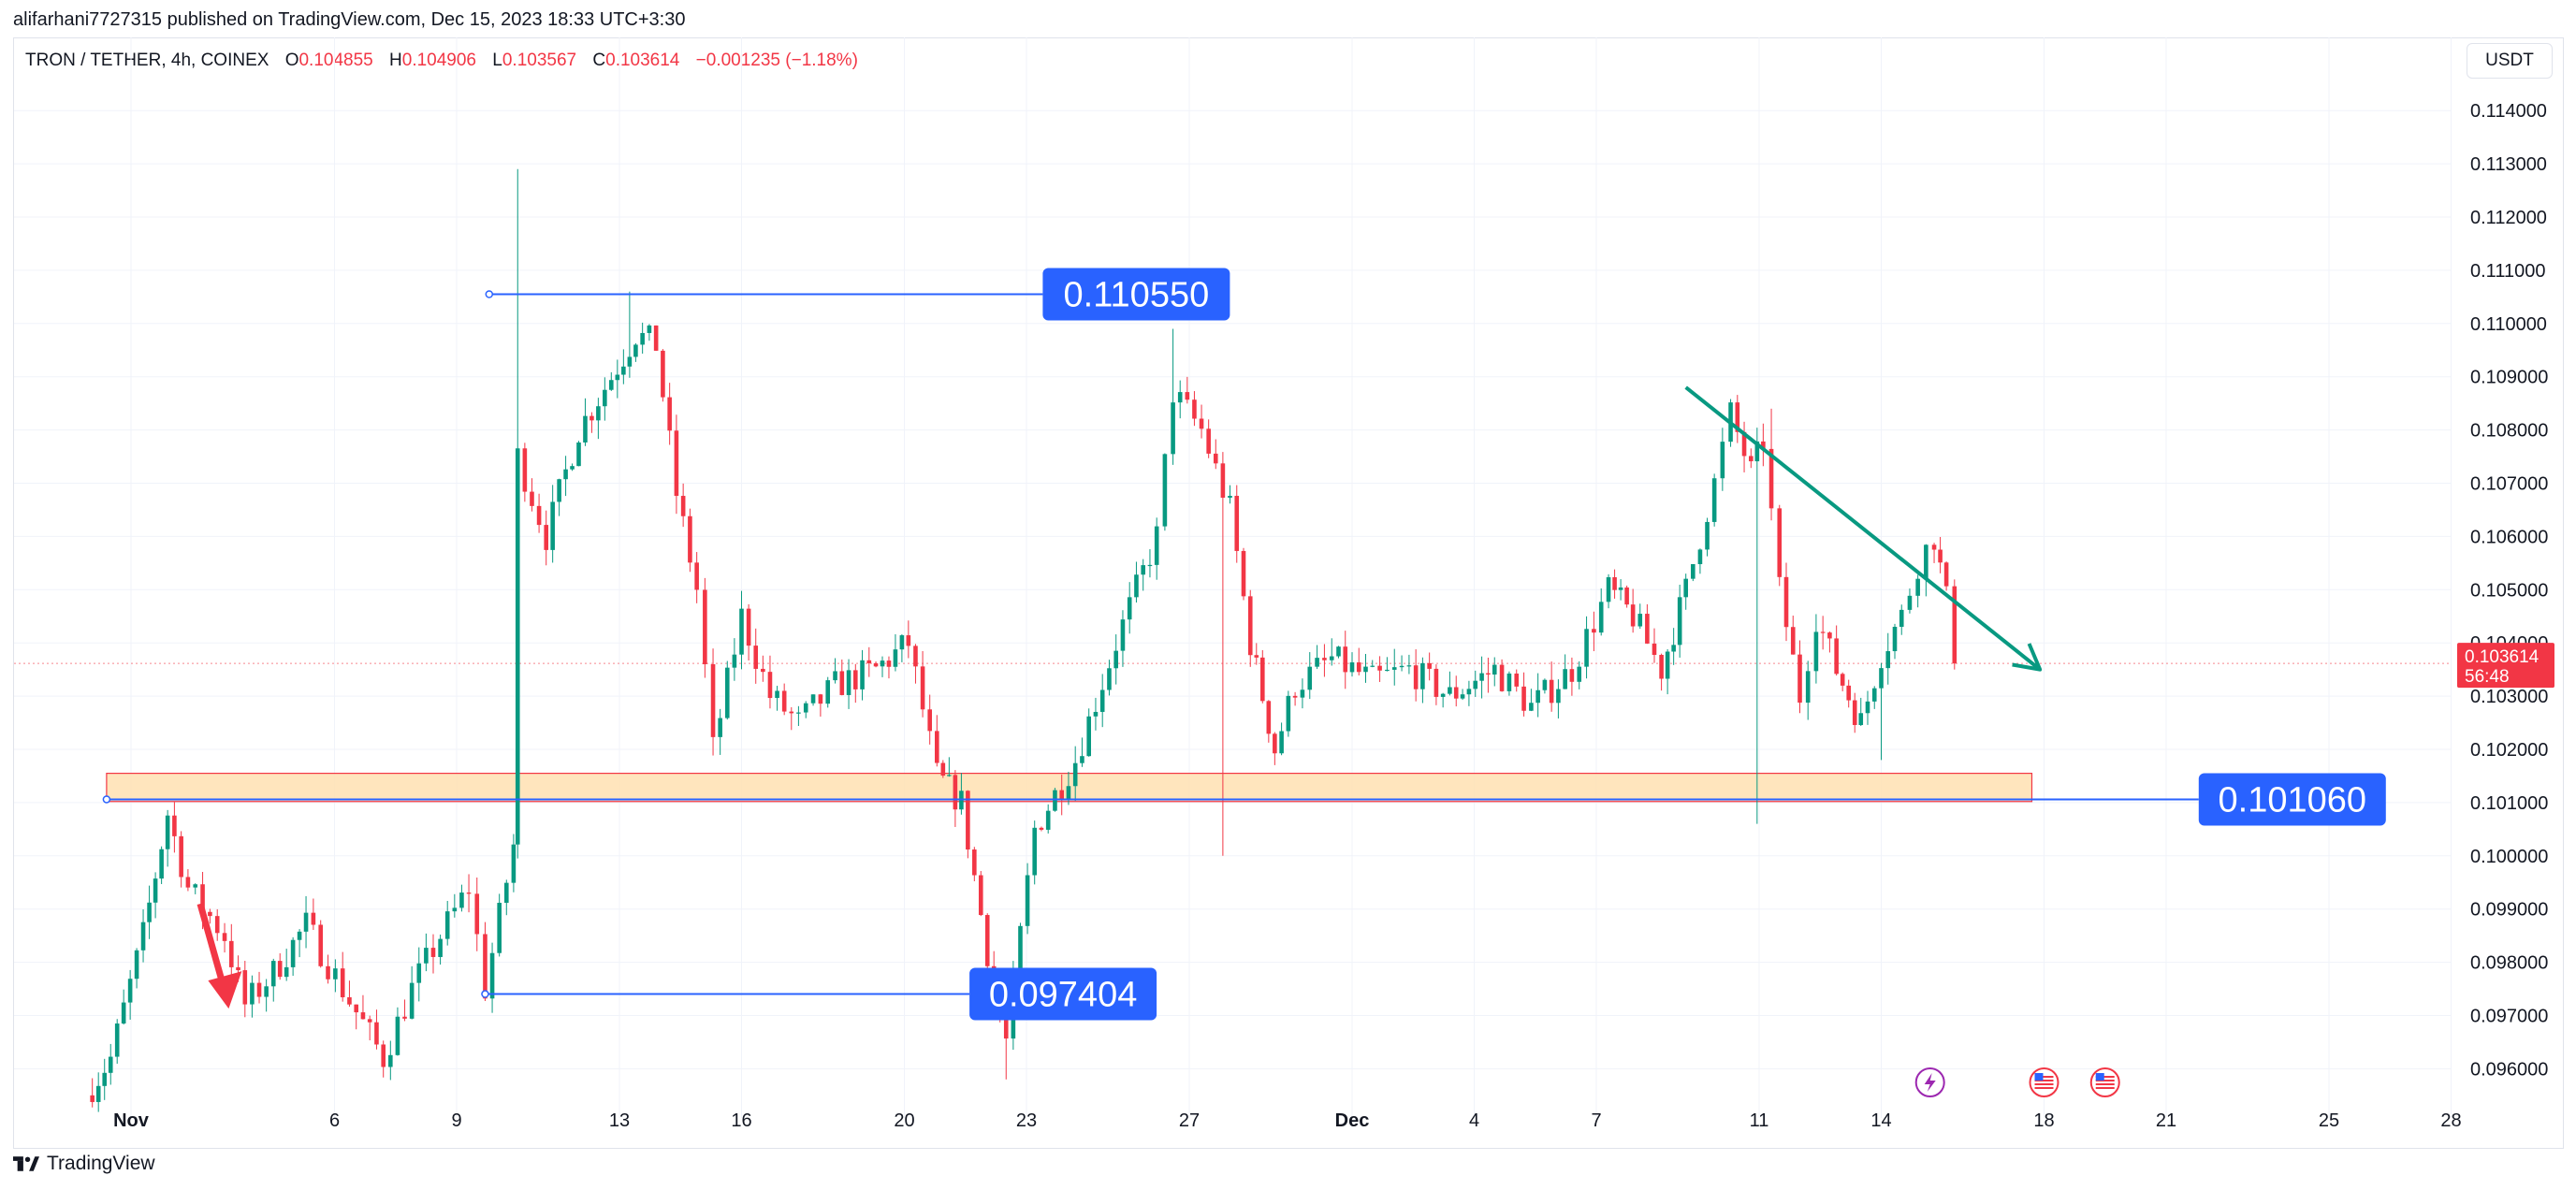 This screenshot has height=1190, width=2576. Describe the element at coordinates (335, 60) in the screenshot. I see `open-value: 0.104855` at that location.